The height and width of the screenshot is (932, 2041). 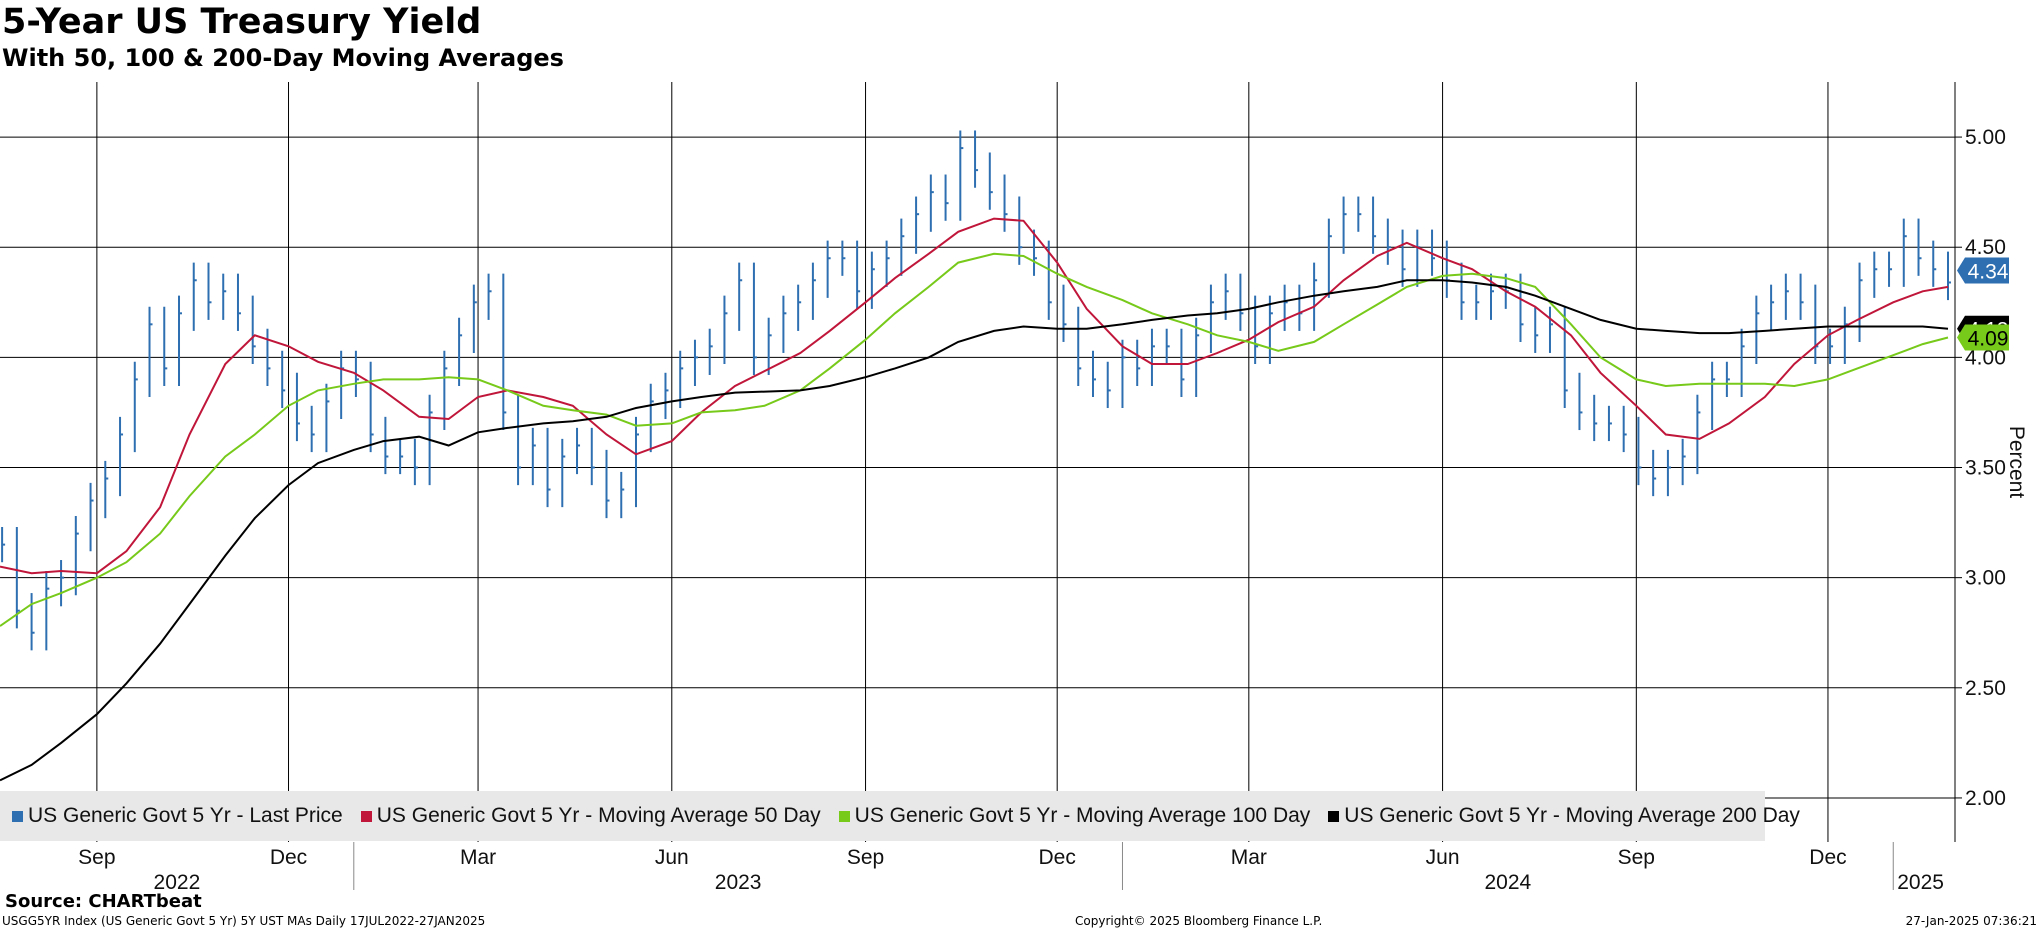 What do you see at coordinates (1988, 271) in the screenshot?
I see `value-tag-label: 4.34` at bounding box center [1988, 271].